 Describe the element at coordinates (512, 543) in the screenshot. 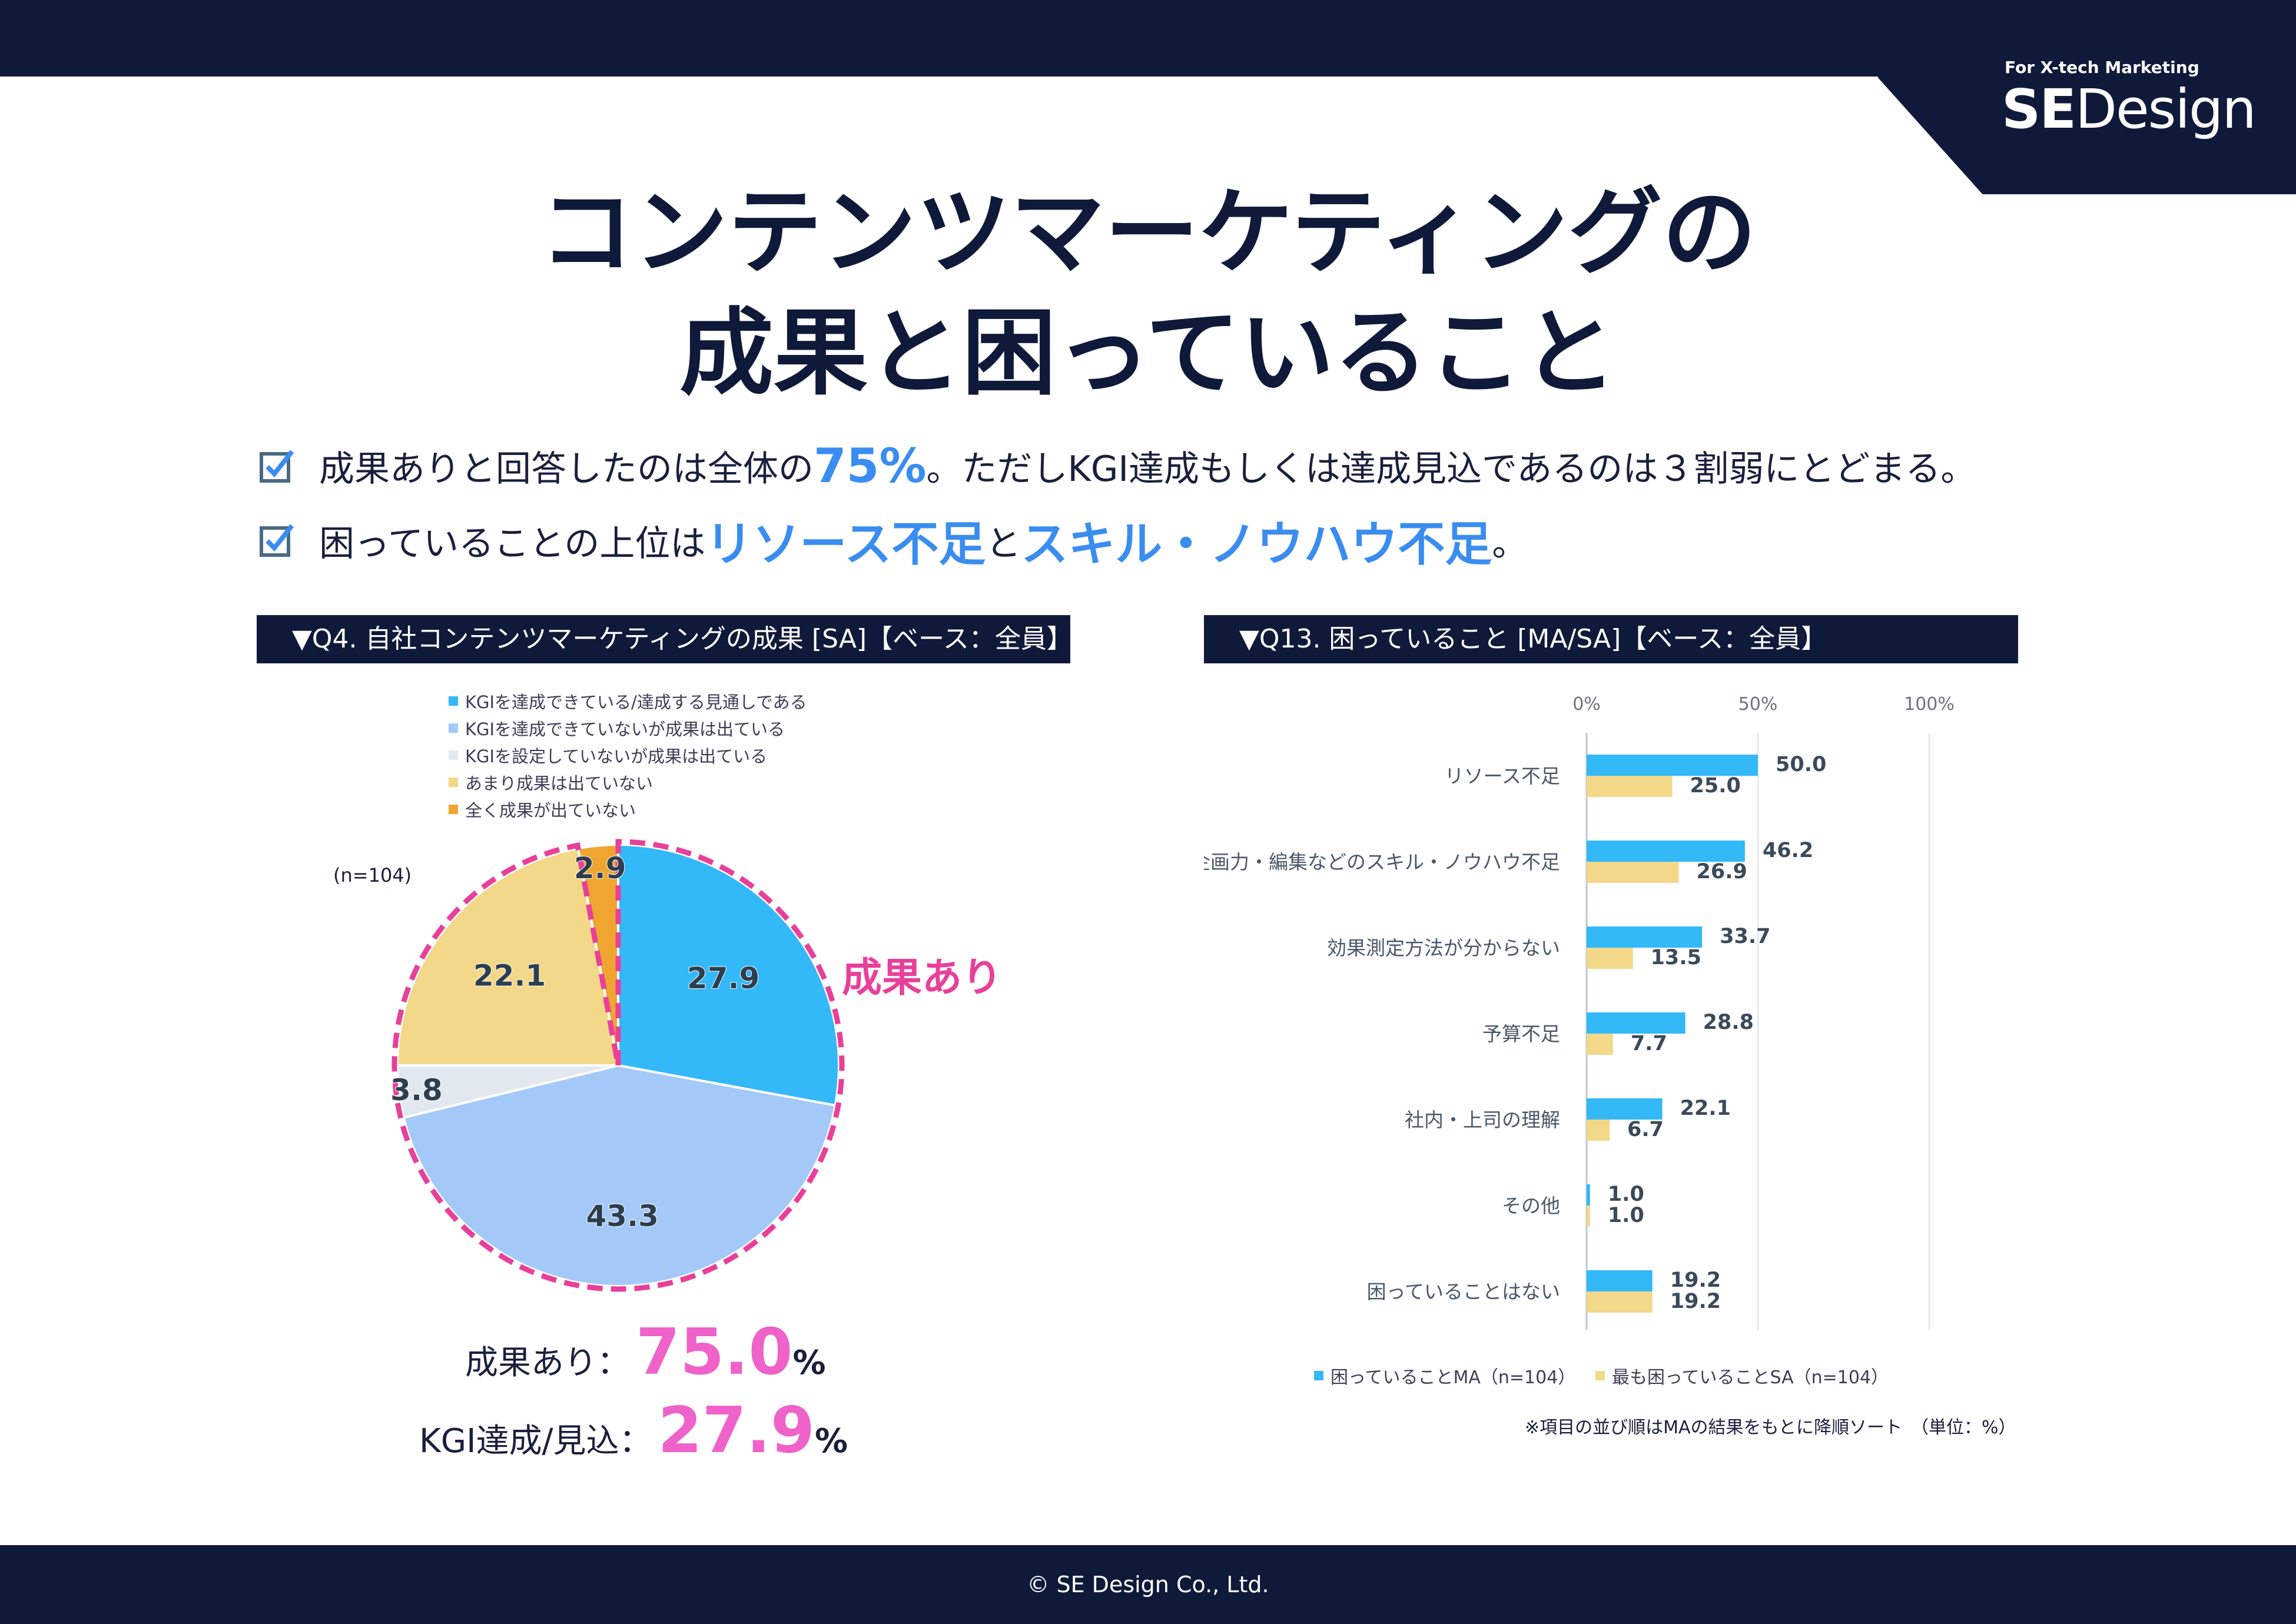

I see `bullet-2-pre: 困っていることの上位は` at that location.